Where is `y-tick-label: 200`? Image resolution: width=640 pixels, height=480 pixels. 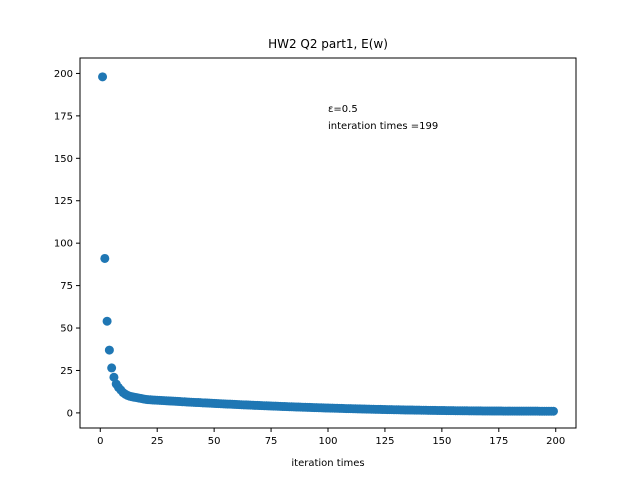 y-tick-label: 200 is located at coordinates (63, 74).